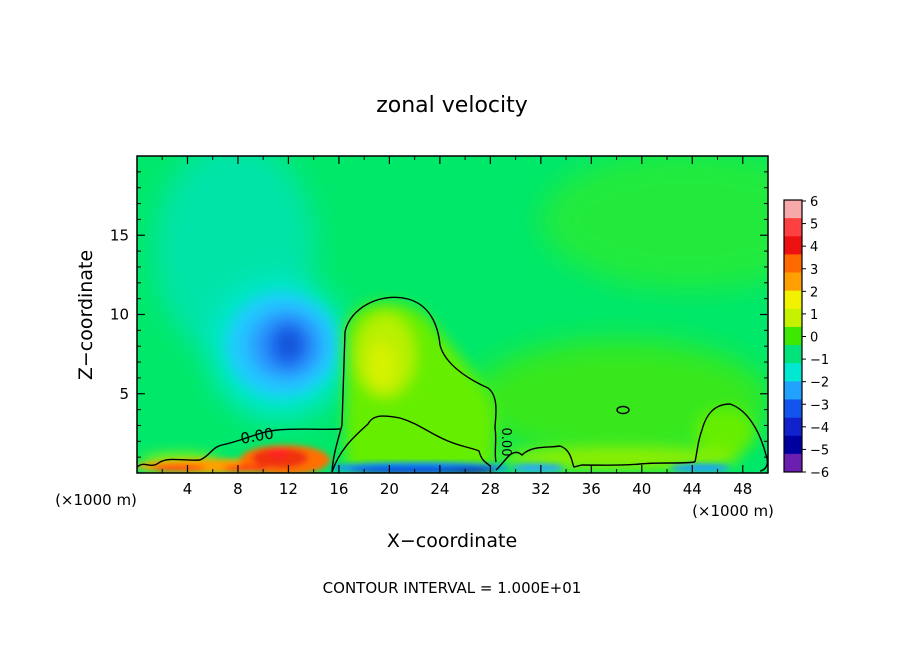 This screenshot has width=904, height=654. Describe the element at coordinates (119, 235) in the screenshot. I see `y-tick-label: 15` at that location.